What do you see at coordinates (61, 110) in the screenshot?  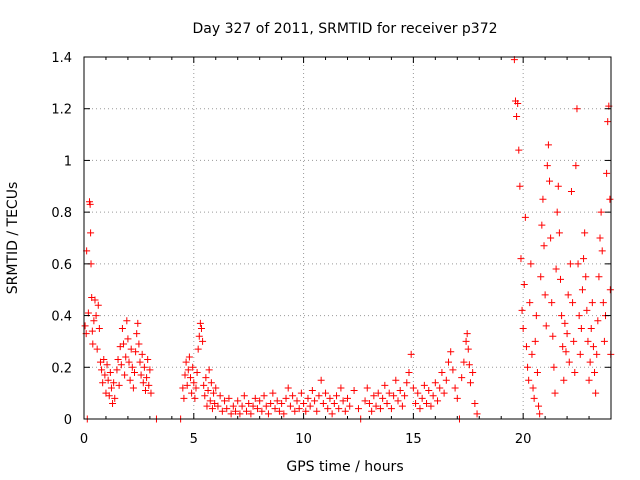 I see `y-tick-label: 1.2` at bounding box center [61, 110].